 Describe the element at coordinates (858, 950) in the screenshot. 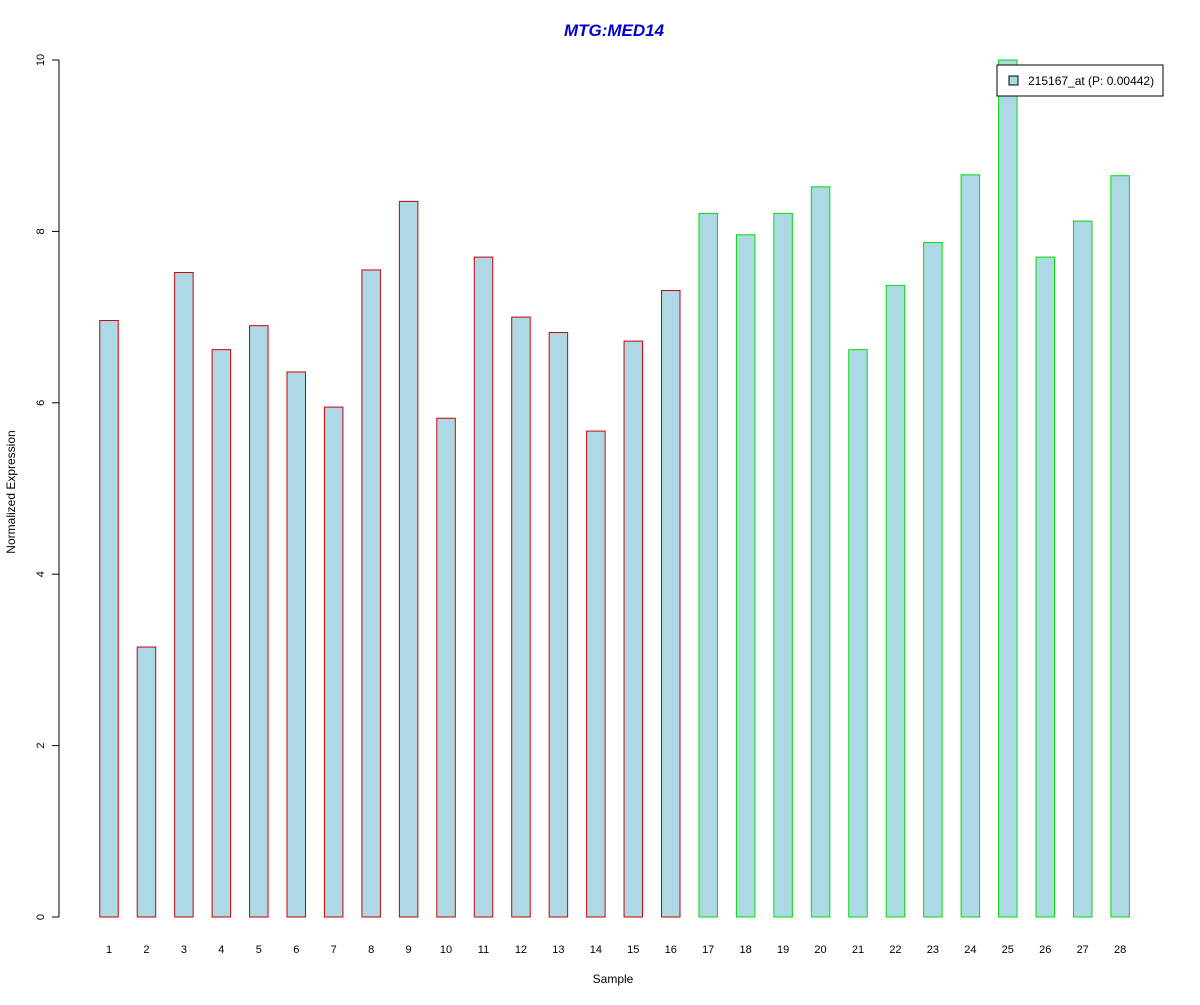

I see `x-tick-label: 21` at that location.